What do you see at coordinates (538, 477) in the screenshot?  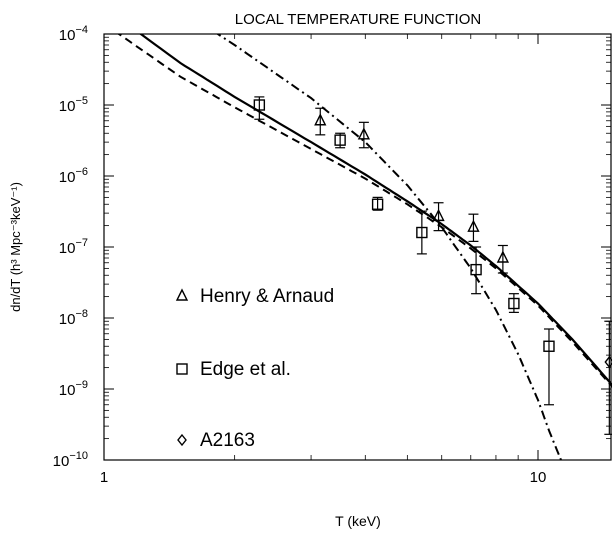 I see `x-tick-label: 10` at bounding box center [538, 477].